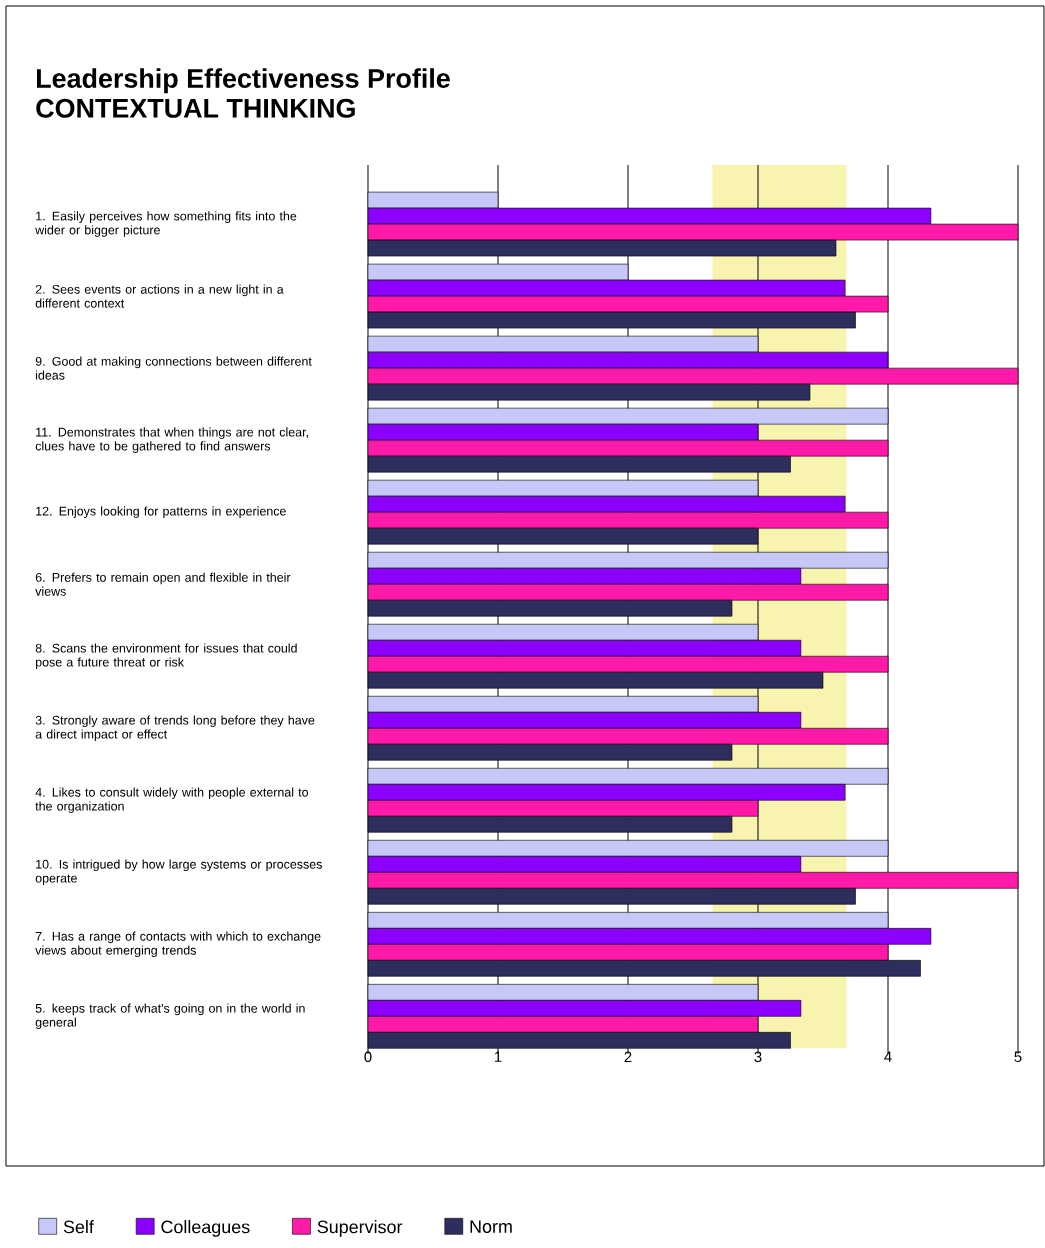 This screenshot has width=1045, height=1248. What do you see at coordinates (159, 296) in the screenshot?
I see `y-tick-label: 2. Sees events or actions in a new light in a different context` at bounding box center [159, 296].